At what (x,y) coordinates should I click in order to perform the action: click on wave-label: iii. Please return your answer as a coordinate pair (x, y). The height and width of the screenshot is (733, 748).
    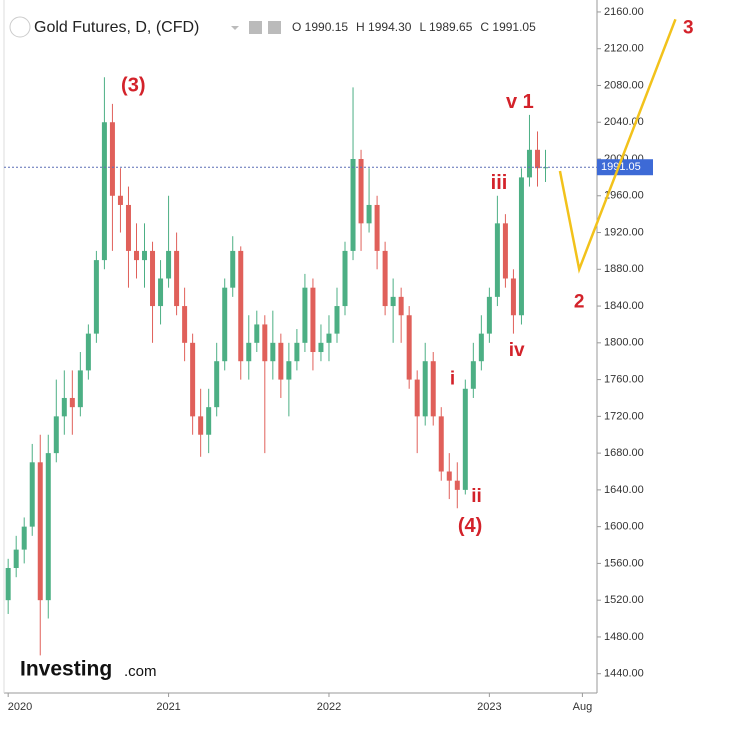
    Looking at the image, I should click on (499, 183).